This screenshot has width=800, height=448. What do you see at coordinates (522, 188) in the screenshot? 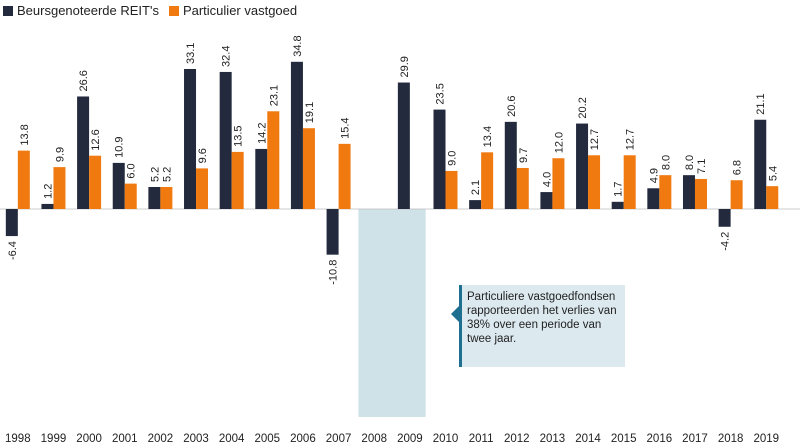
I see `bar-private-2012` at bounding box center [522, 188].